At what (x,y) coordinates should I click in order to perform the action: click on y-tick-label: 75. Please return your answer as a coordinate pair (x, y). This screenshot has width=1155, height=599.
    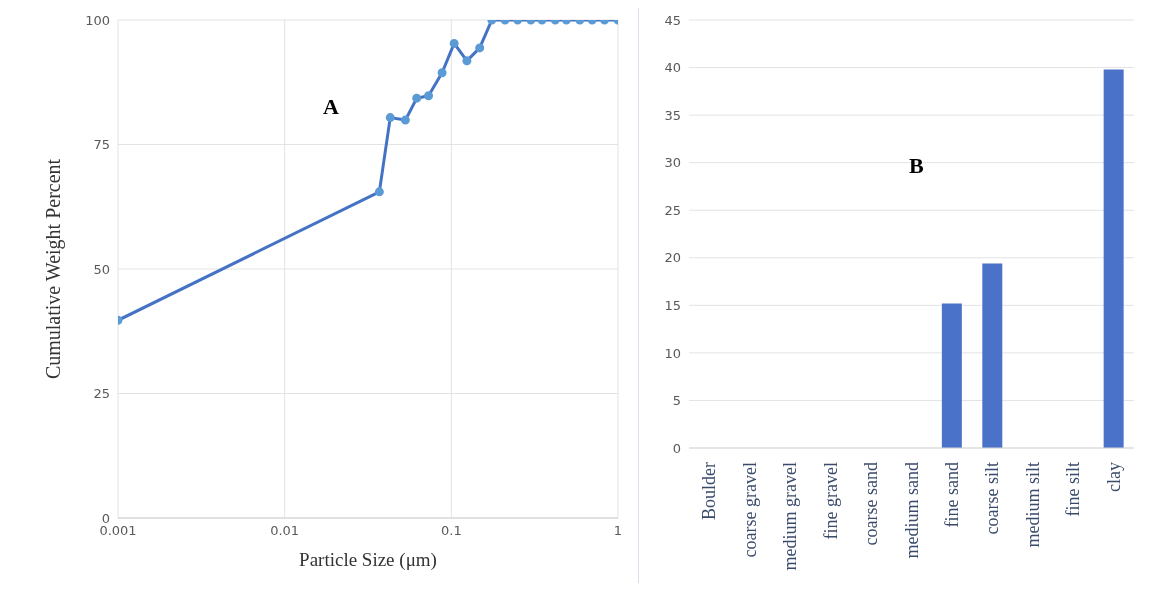
    Looking at the image, I should click on (101, 145).